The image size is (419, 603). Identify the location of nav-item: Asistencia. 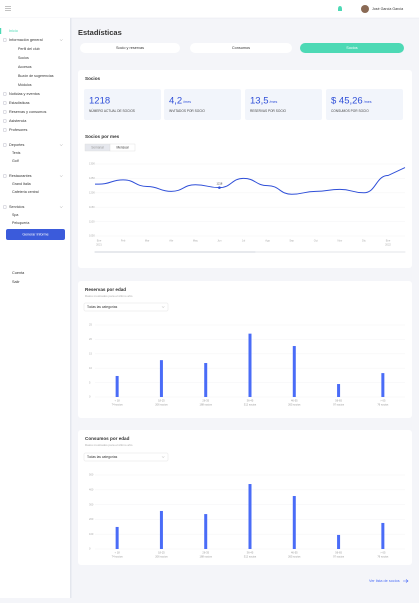
(18, 121).